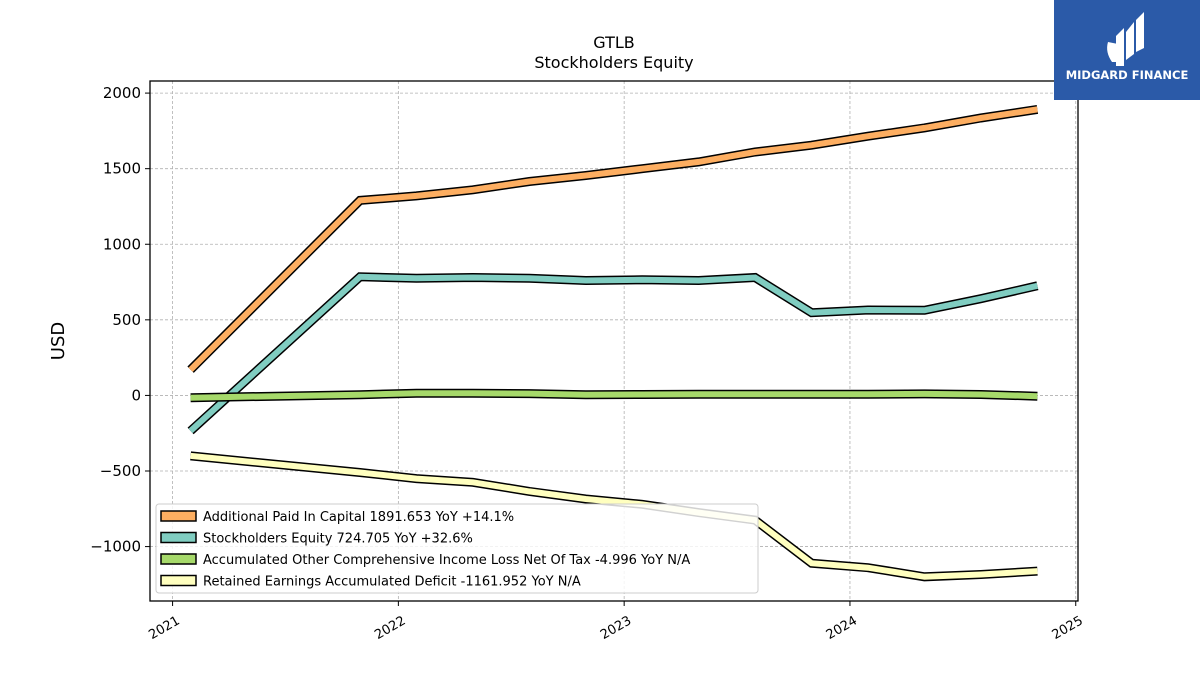  Describe the element at coordinates (1125, 39) in the screenshot. I see `midgard-logo-icon` at that location.